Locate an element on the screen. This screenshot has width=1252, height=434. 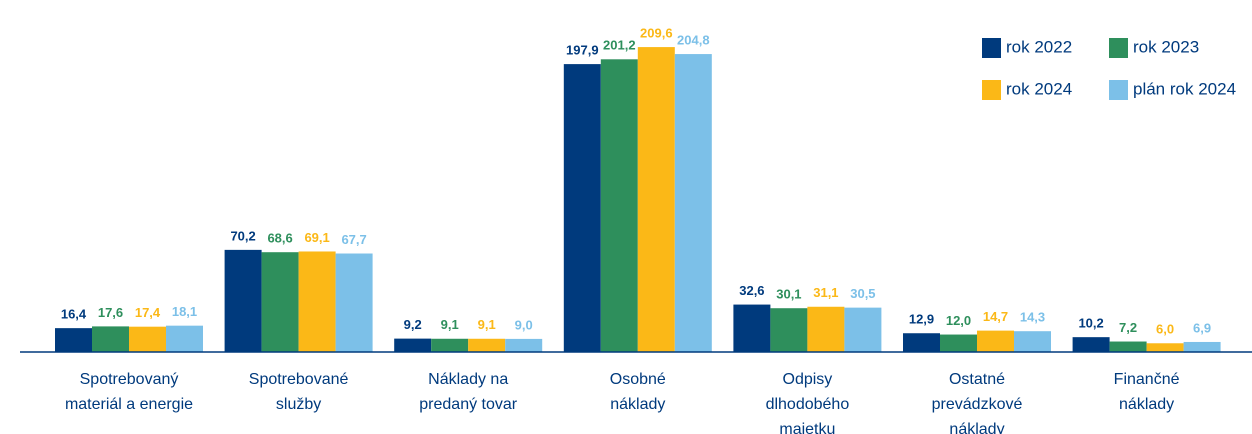
category-label: Náklady na is located at coordinates (468, 379).